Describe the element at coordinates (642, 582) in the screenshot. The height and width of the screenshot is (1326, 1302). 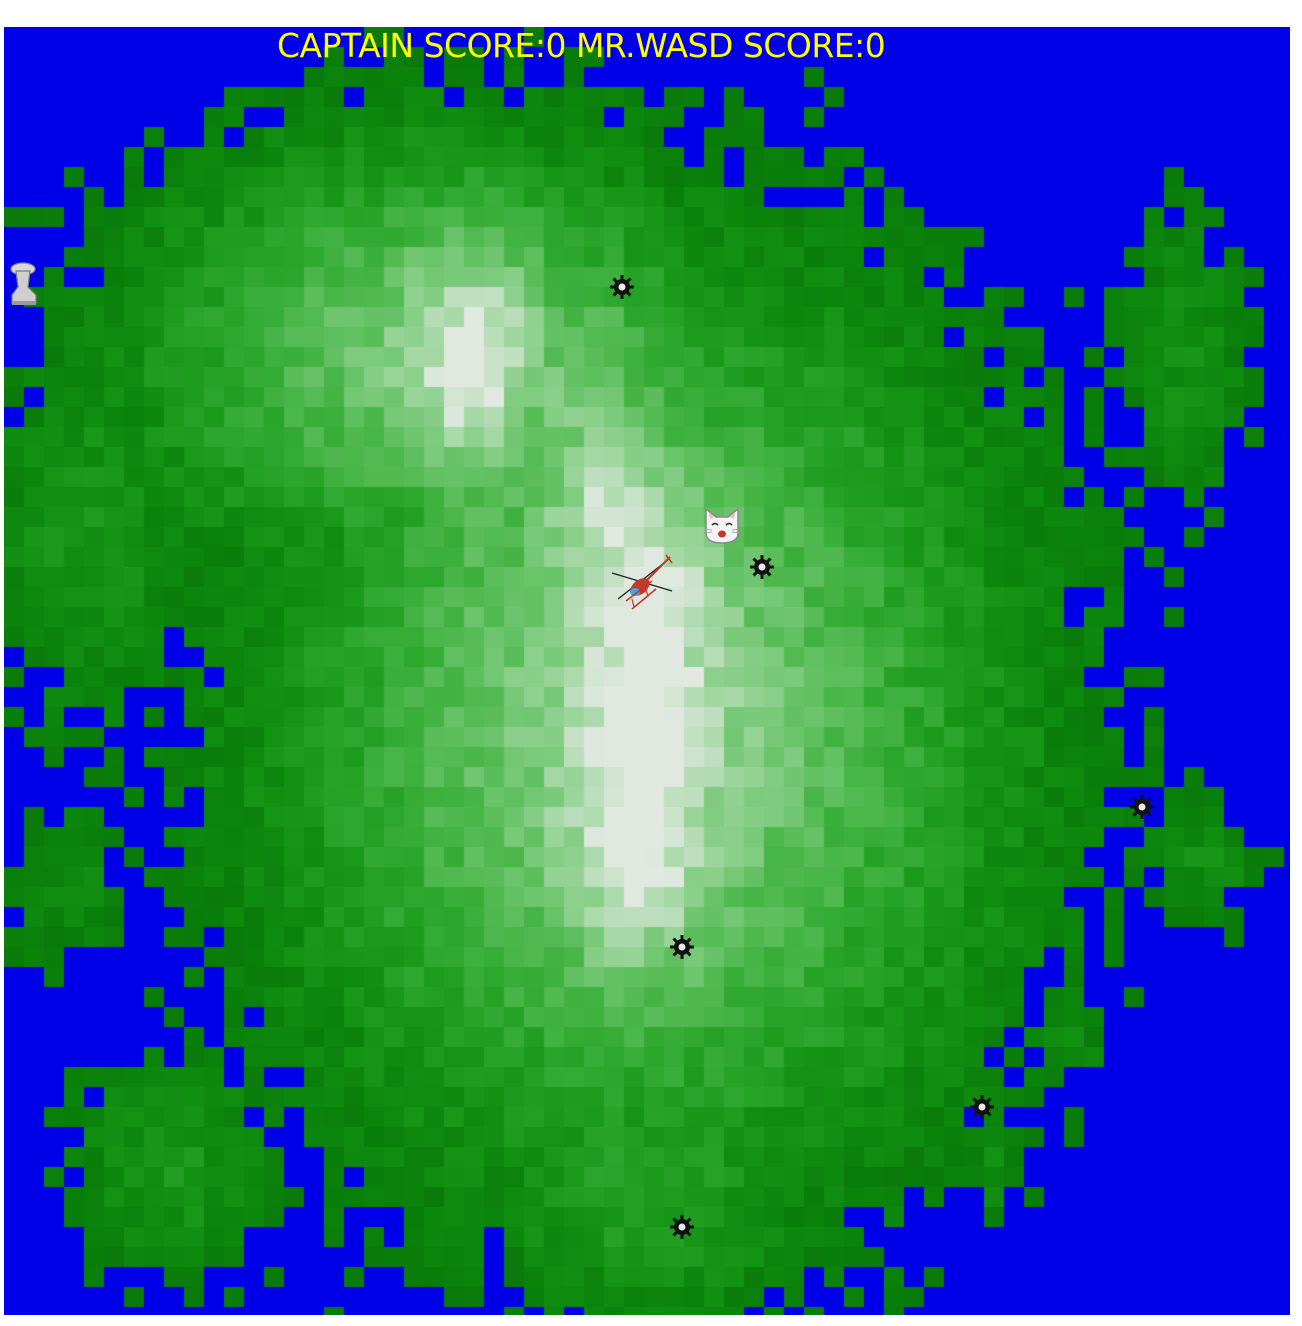
I see `helicopter-icon` at that location.